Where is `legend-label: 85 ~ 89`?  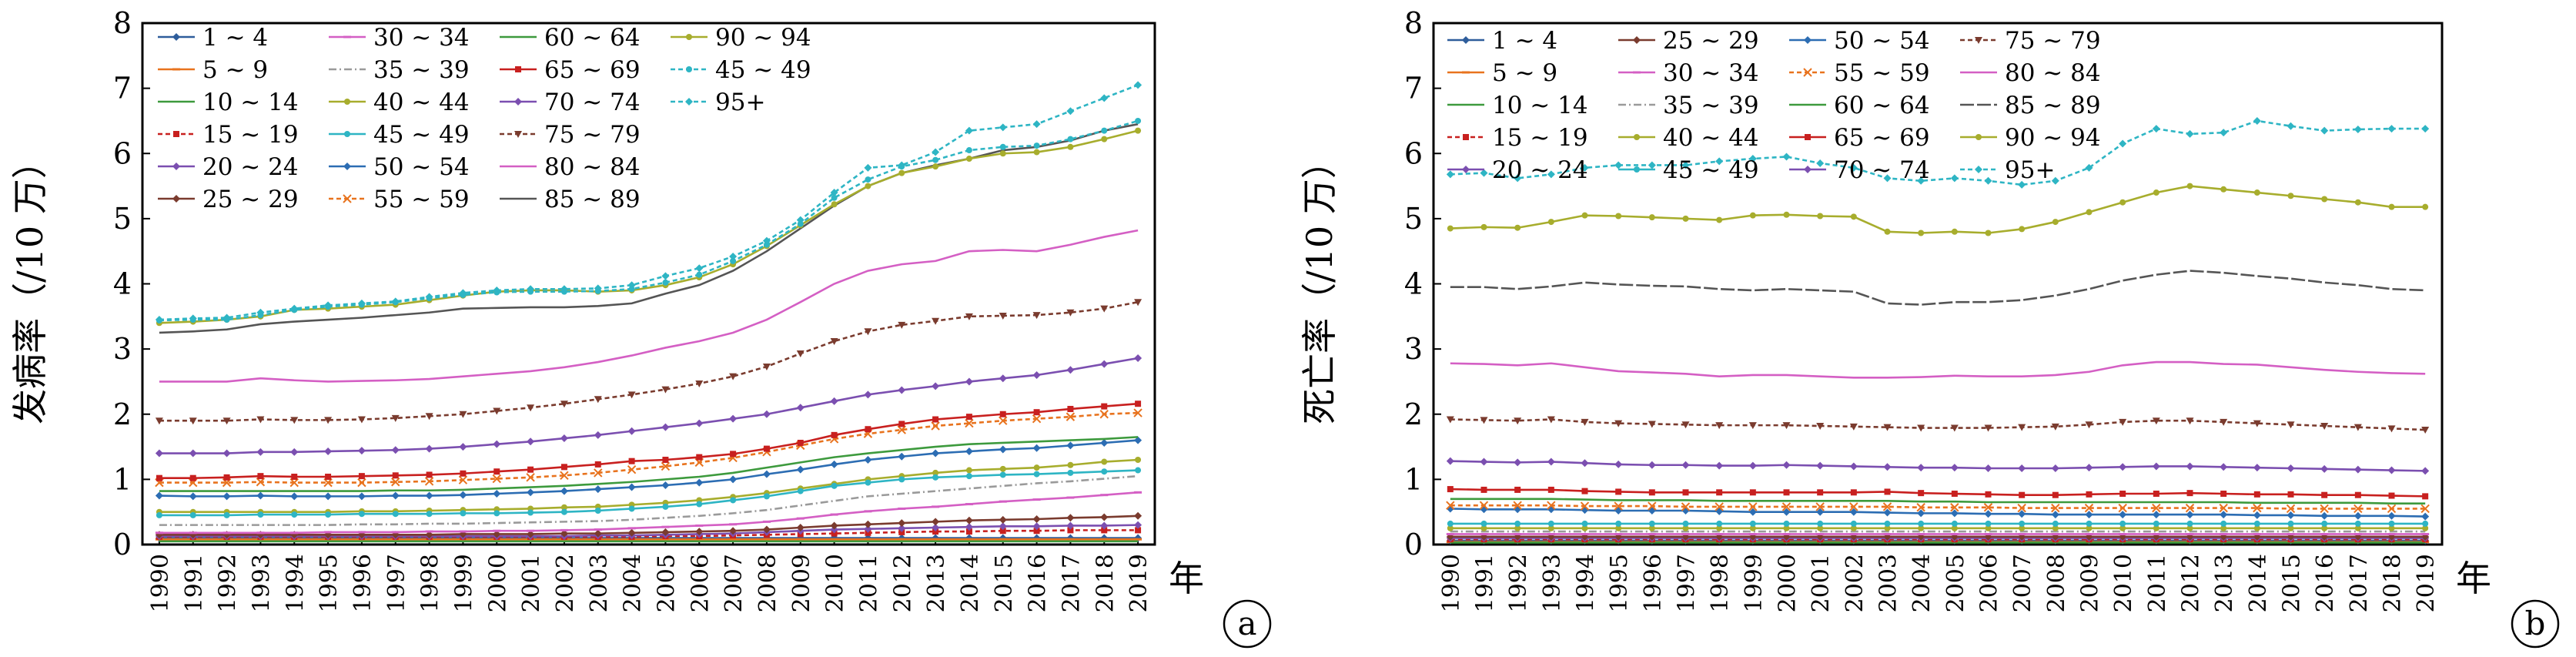 legend-label: 85 ~ 89 is located at coordinates (2053, 105).